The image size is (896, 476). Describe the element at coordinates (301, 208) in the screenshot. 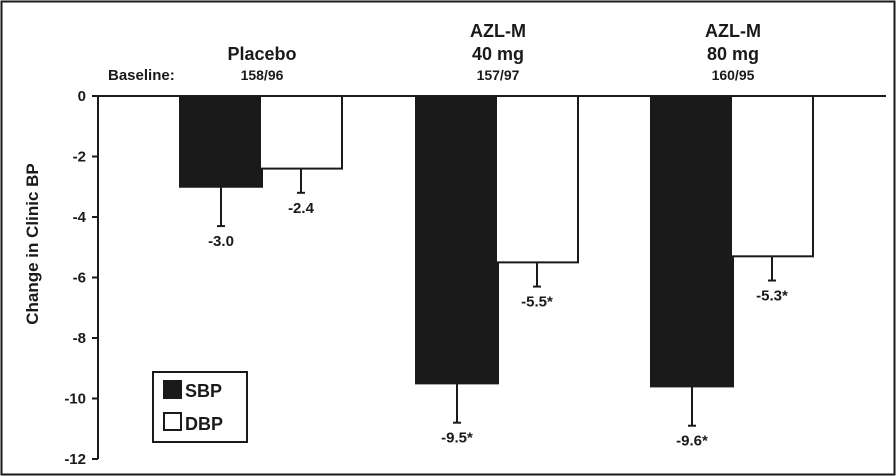

I see `value-label-dbp: -2.4` at that location.